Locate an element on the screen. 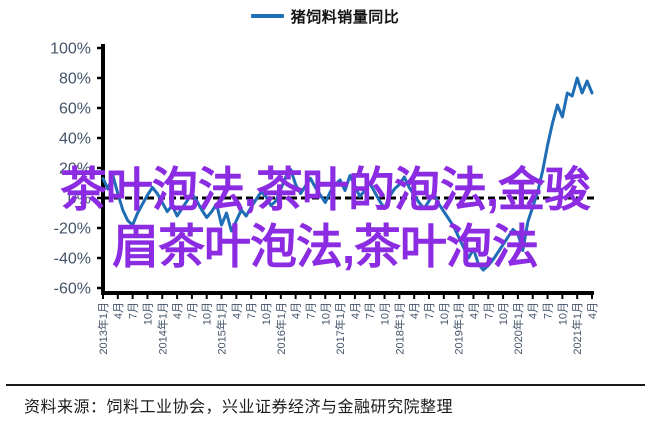 This screenshot has width=650, height=440. legend-line-swatch is located at coordinates (267, 16).